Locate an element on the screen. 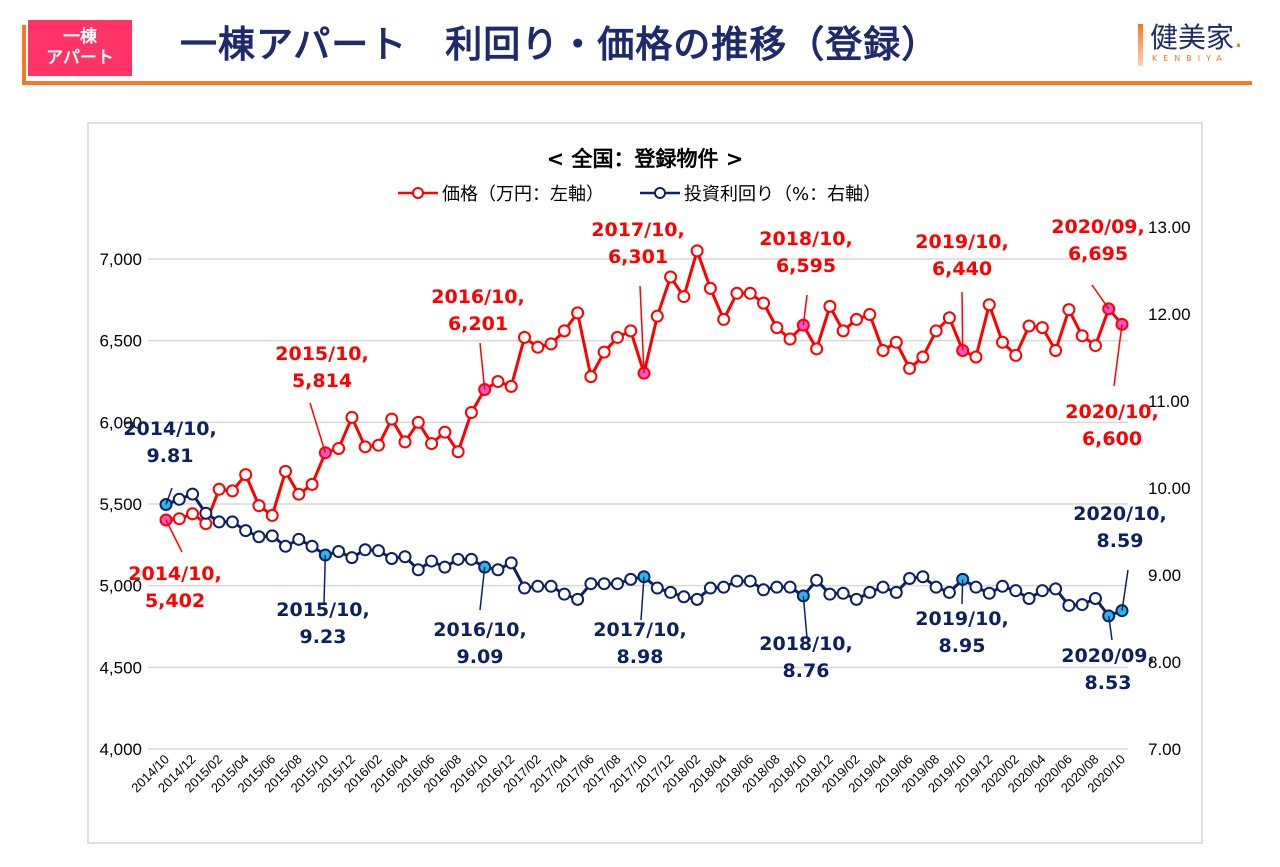  left-tick-label: 4,500 is located at coordinates (120, 667).